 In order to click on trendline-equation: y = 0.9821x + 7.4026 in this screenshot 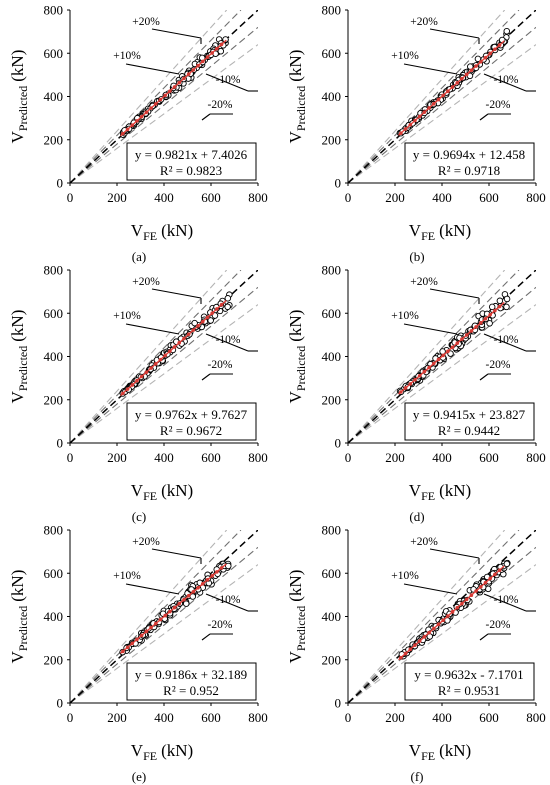, I will do `click(191, 154)`.